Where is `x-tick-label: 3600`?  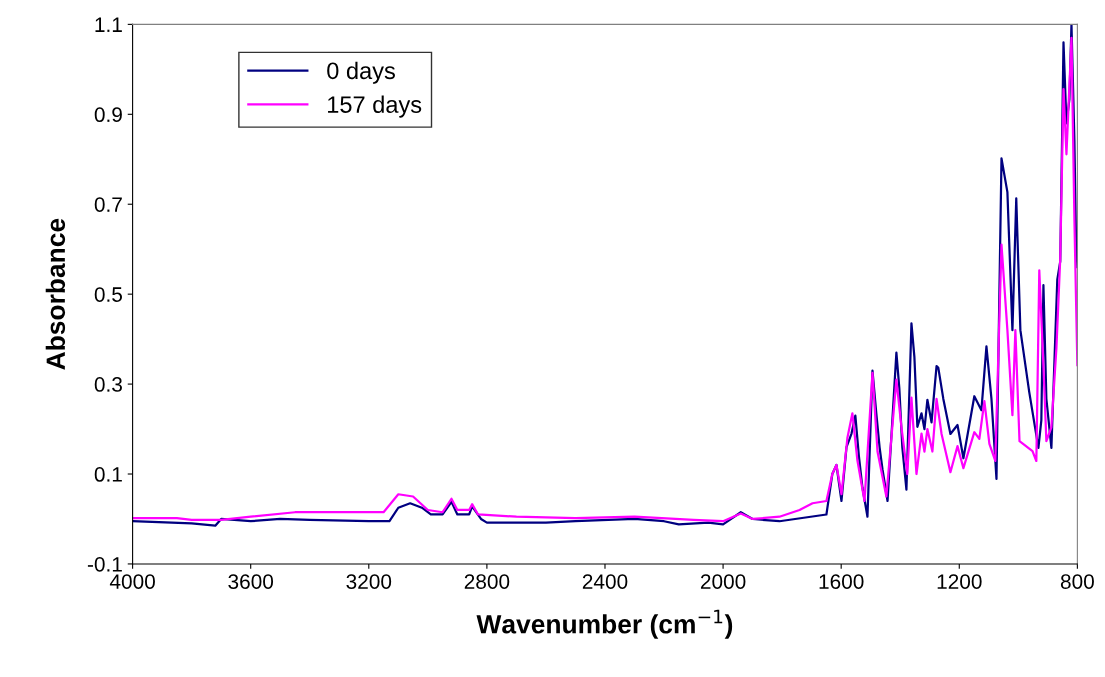 x-tick-label: 3600 is located at coordinates (251, 581).